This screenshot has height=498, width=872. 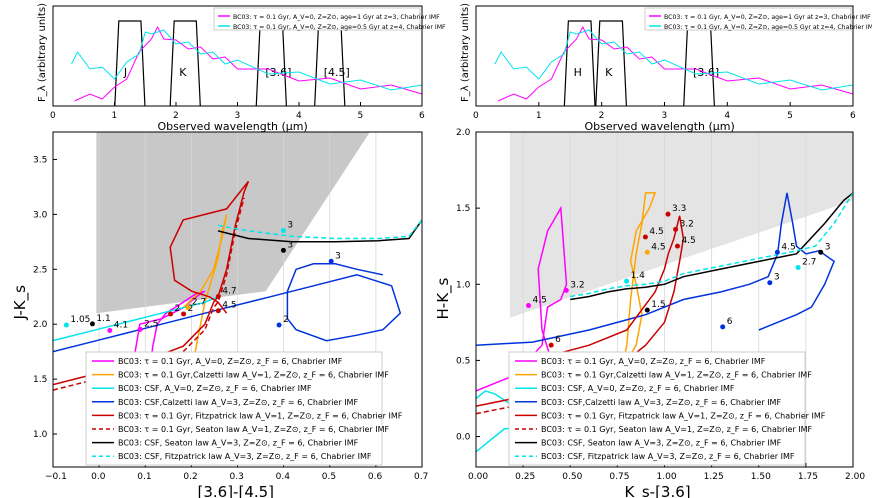 I want to click on x-tick-label: 0.4, so click(x=283, y=477).